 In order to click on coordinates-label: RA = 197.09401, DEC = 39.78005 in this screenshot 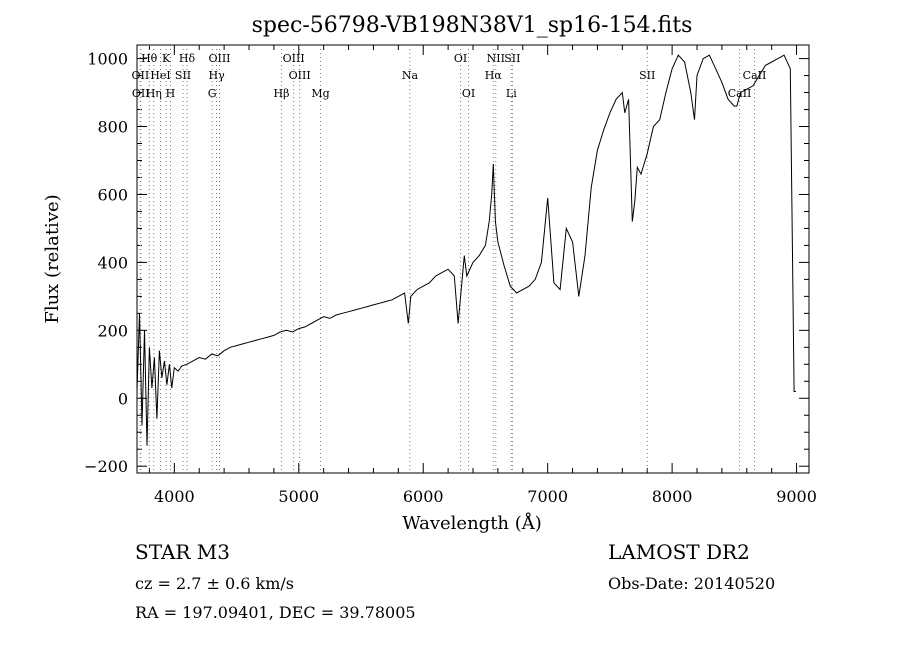, I will do `click(275, 612)`.